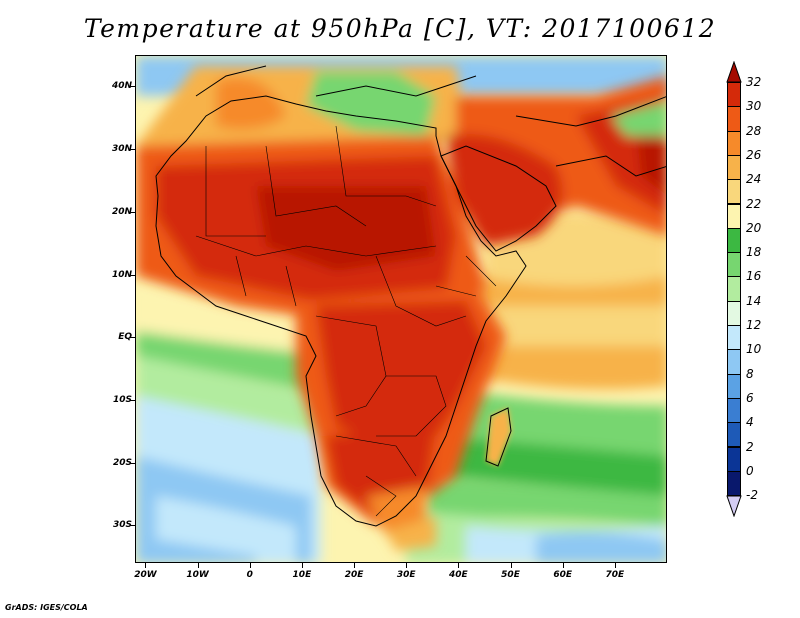 The image size is (800, 618). I want to click on colorbar-level-label: 16, so click(754, 276).